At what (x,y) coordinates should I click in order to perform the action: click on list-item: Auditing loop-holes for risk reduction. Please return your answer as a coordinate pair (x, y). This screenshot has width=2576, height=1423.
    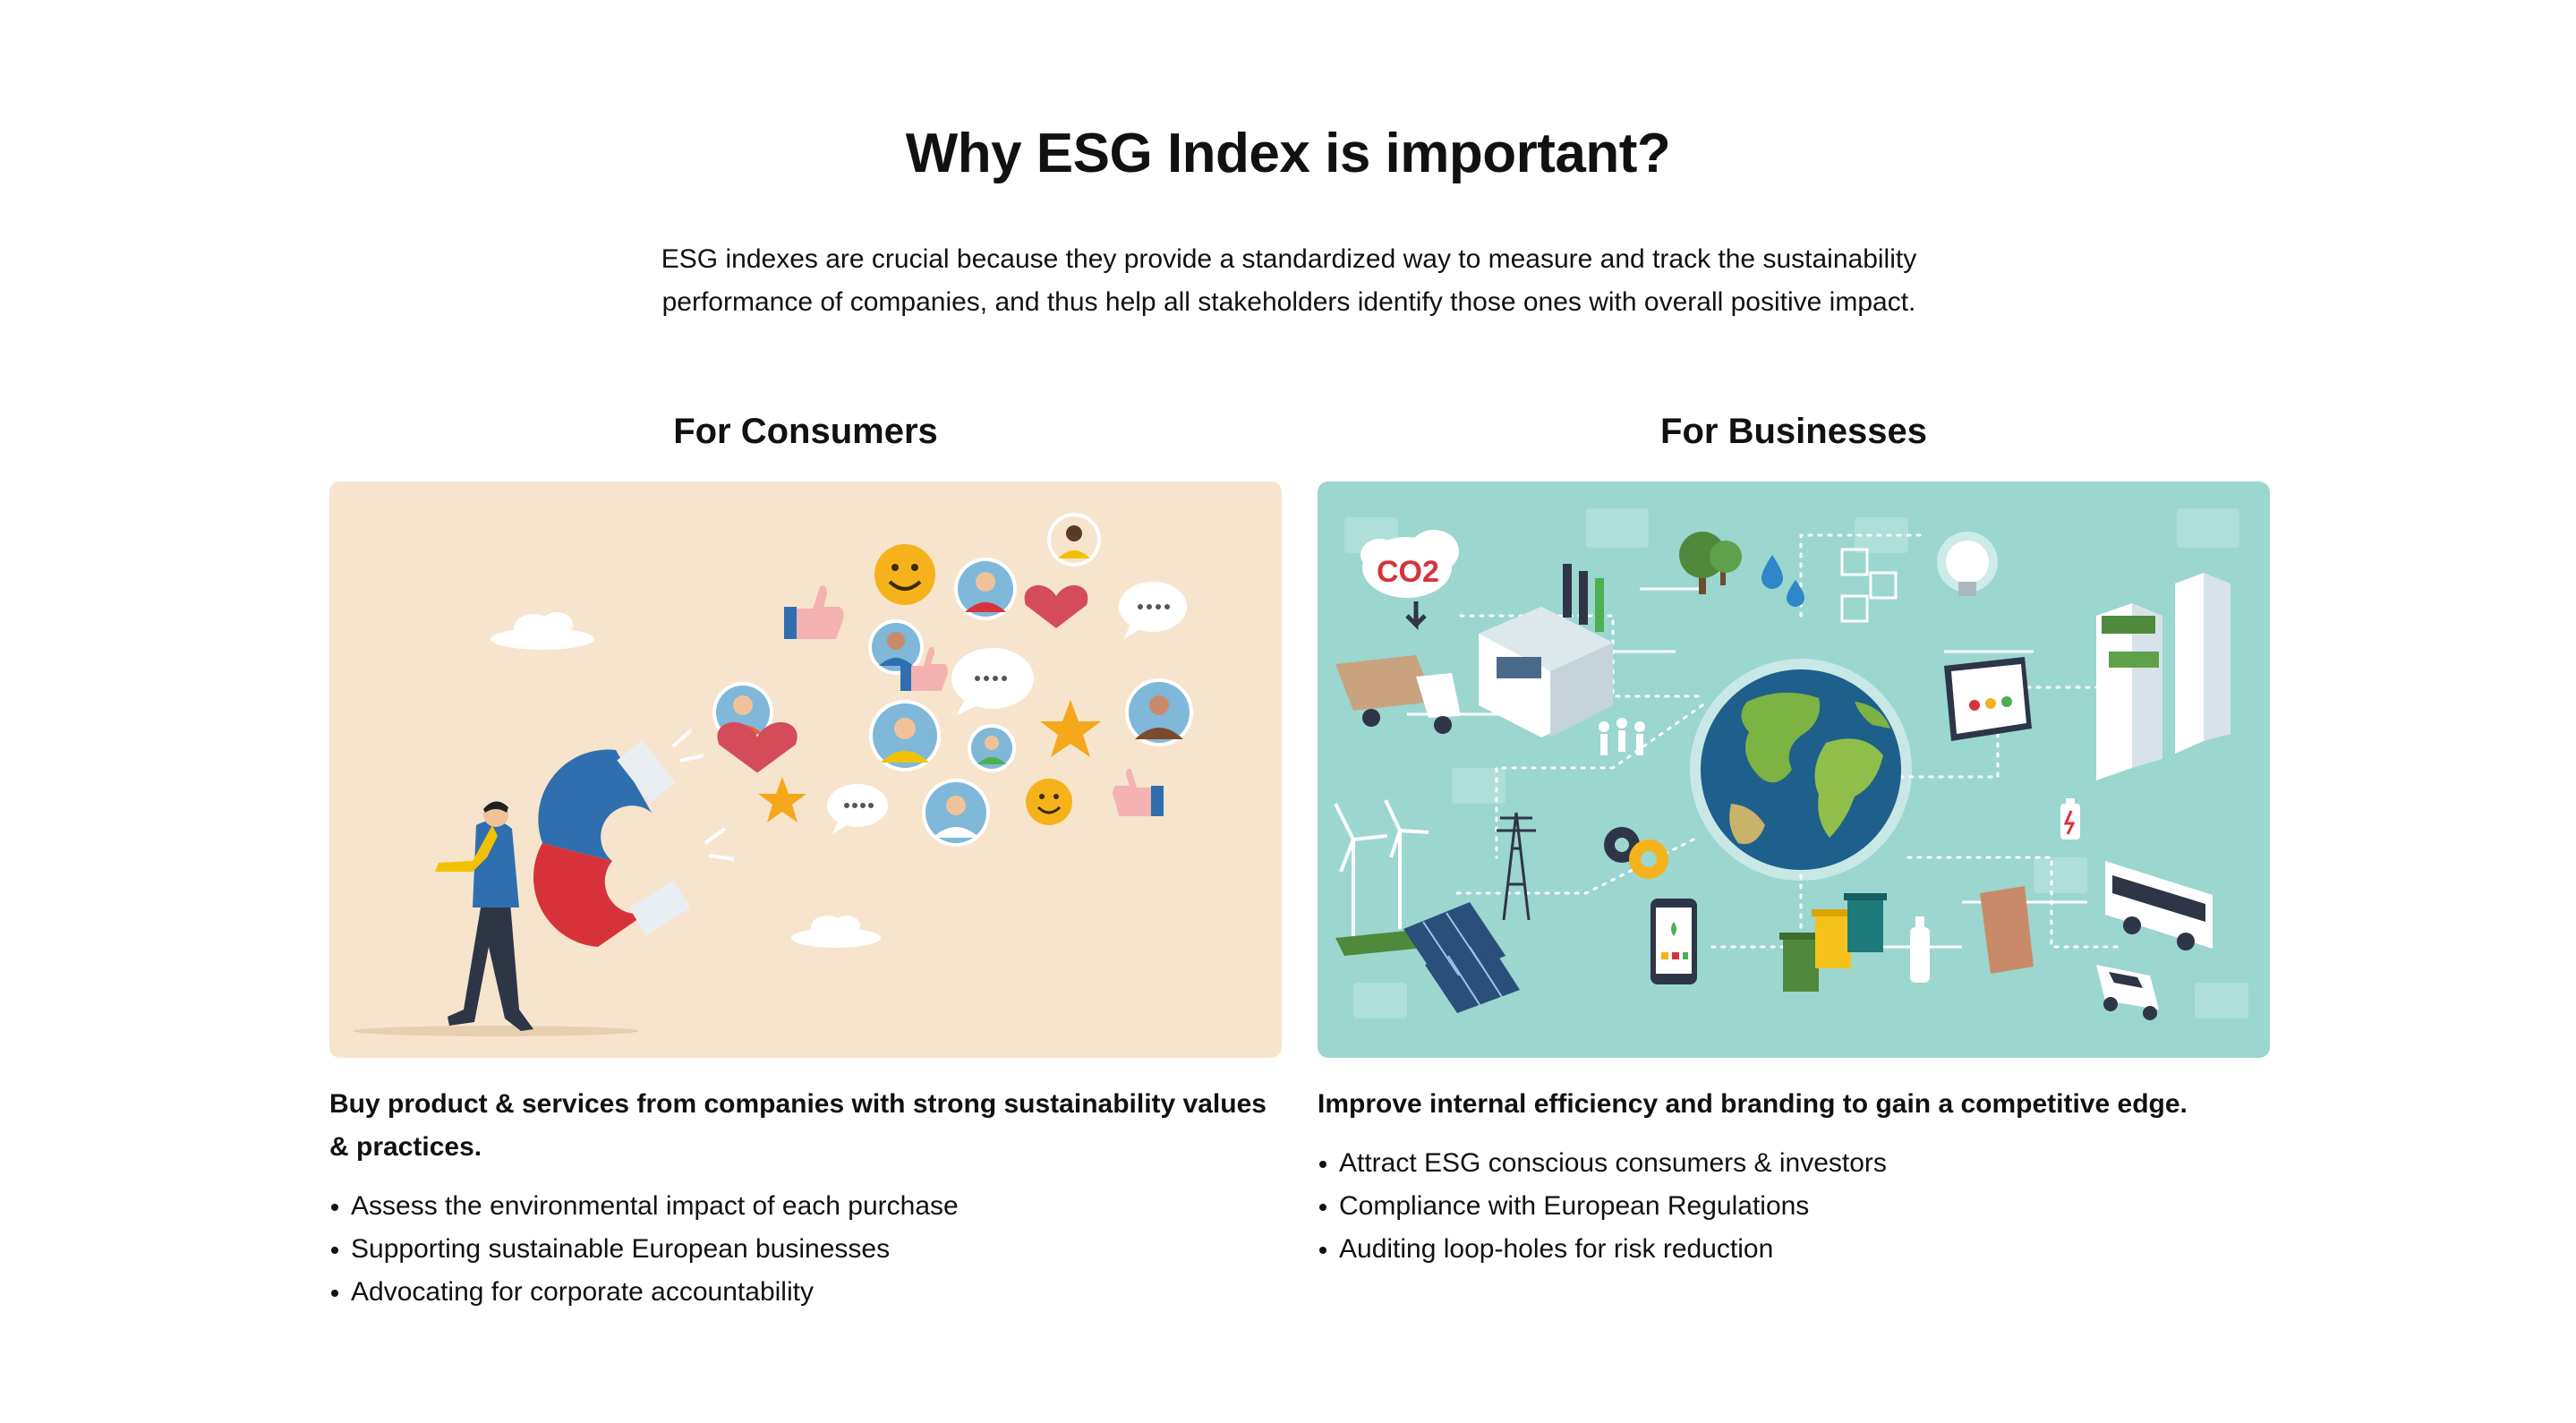
    Looking at the image, I should click on (1794, 1249).